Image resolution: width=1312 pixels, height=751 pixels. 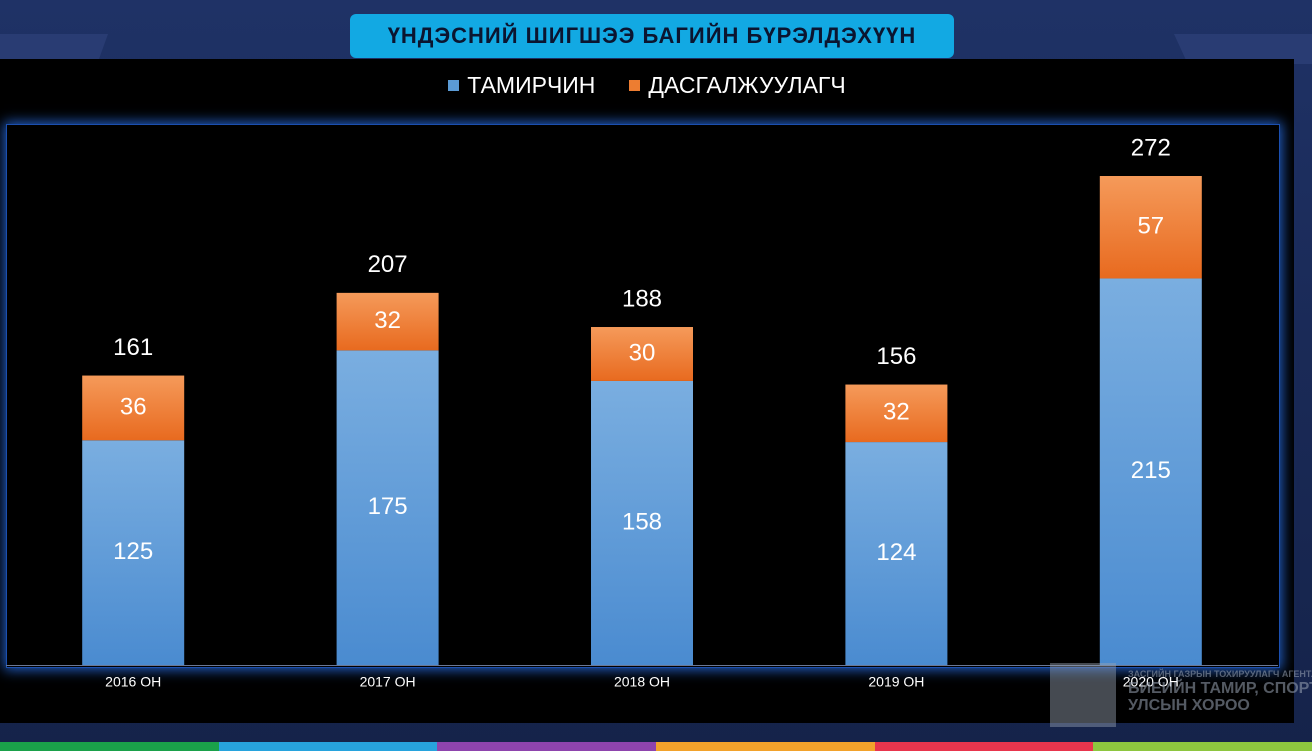 What do you see at coordinates (133, 682) in the screenshot?
I see `x-tick-label-1: 2016 ОН` at bounding box center [133, 682].